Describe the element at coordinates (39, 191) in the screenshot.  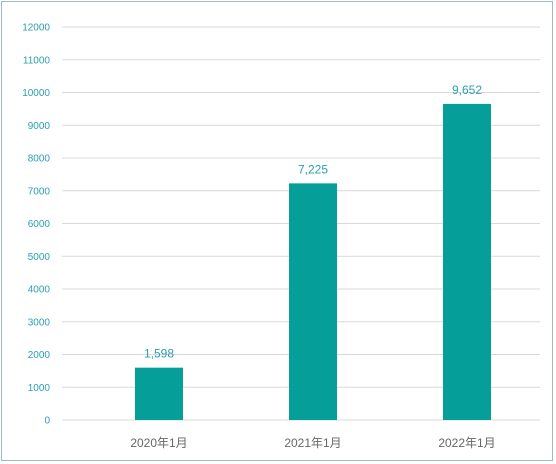
I see `y-tick-label: 7000` at that location.